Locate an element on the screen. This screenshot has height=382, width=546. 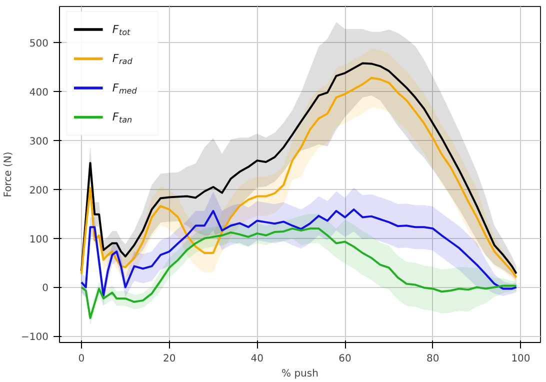
y-tick-label: 400 is located at coordinates (39, 93).